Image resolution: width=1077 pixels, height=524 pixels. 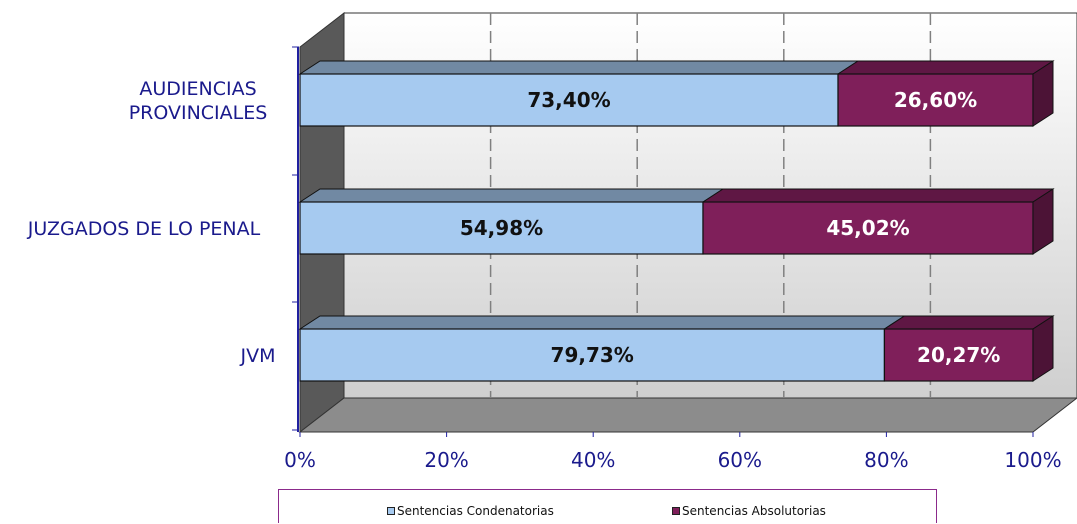 What do you see at coordinates (754, 511) in the screenshot?
I see `legend-label-absolutorias: Sentencias Absolutorias` at bounding box center [754, 511].